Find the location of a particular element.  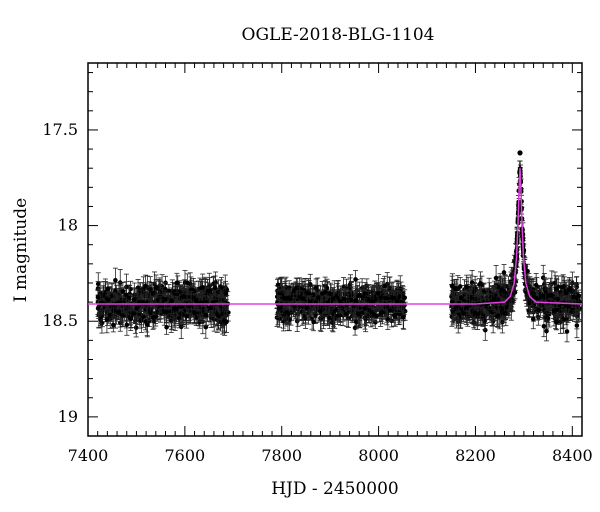

chart-title: OGLE-2018-BLG-1104 is located at coordinates (338, 35).